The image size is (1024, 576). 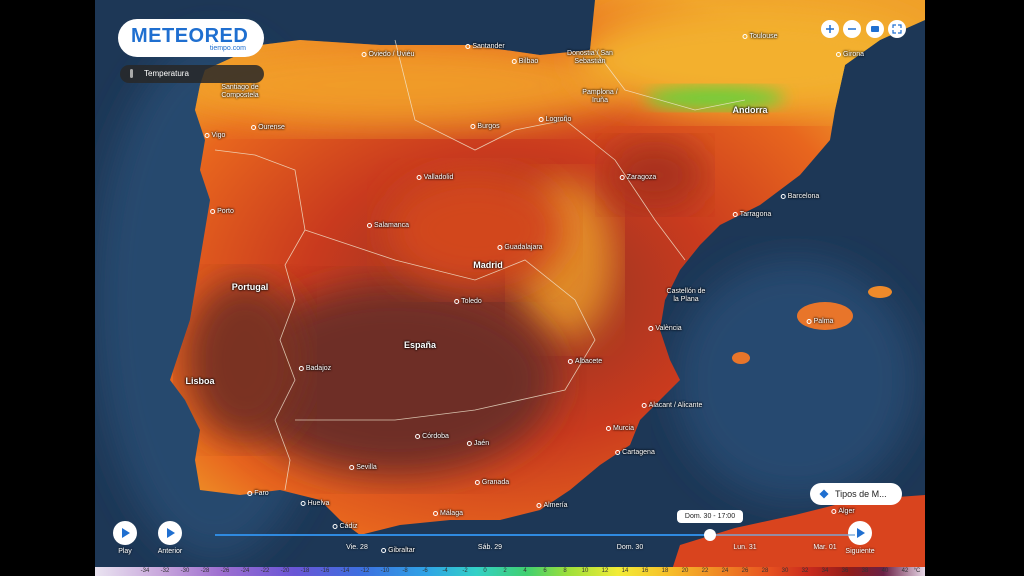 What do you see at coordinates (268, 128) in the screenshot?
I see `place-label: Ourense` at bounding box center [268, 128].